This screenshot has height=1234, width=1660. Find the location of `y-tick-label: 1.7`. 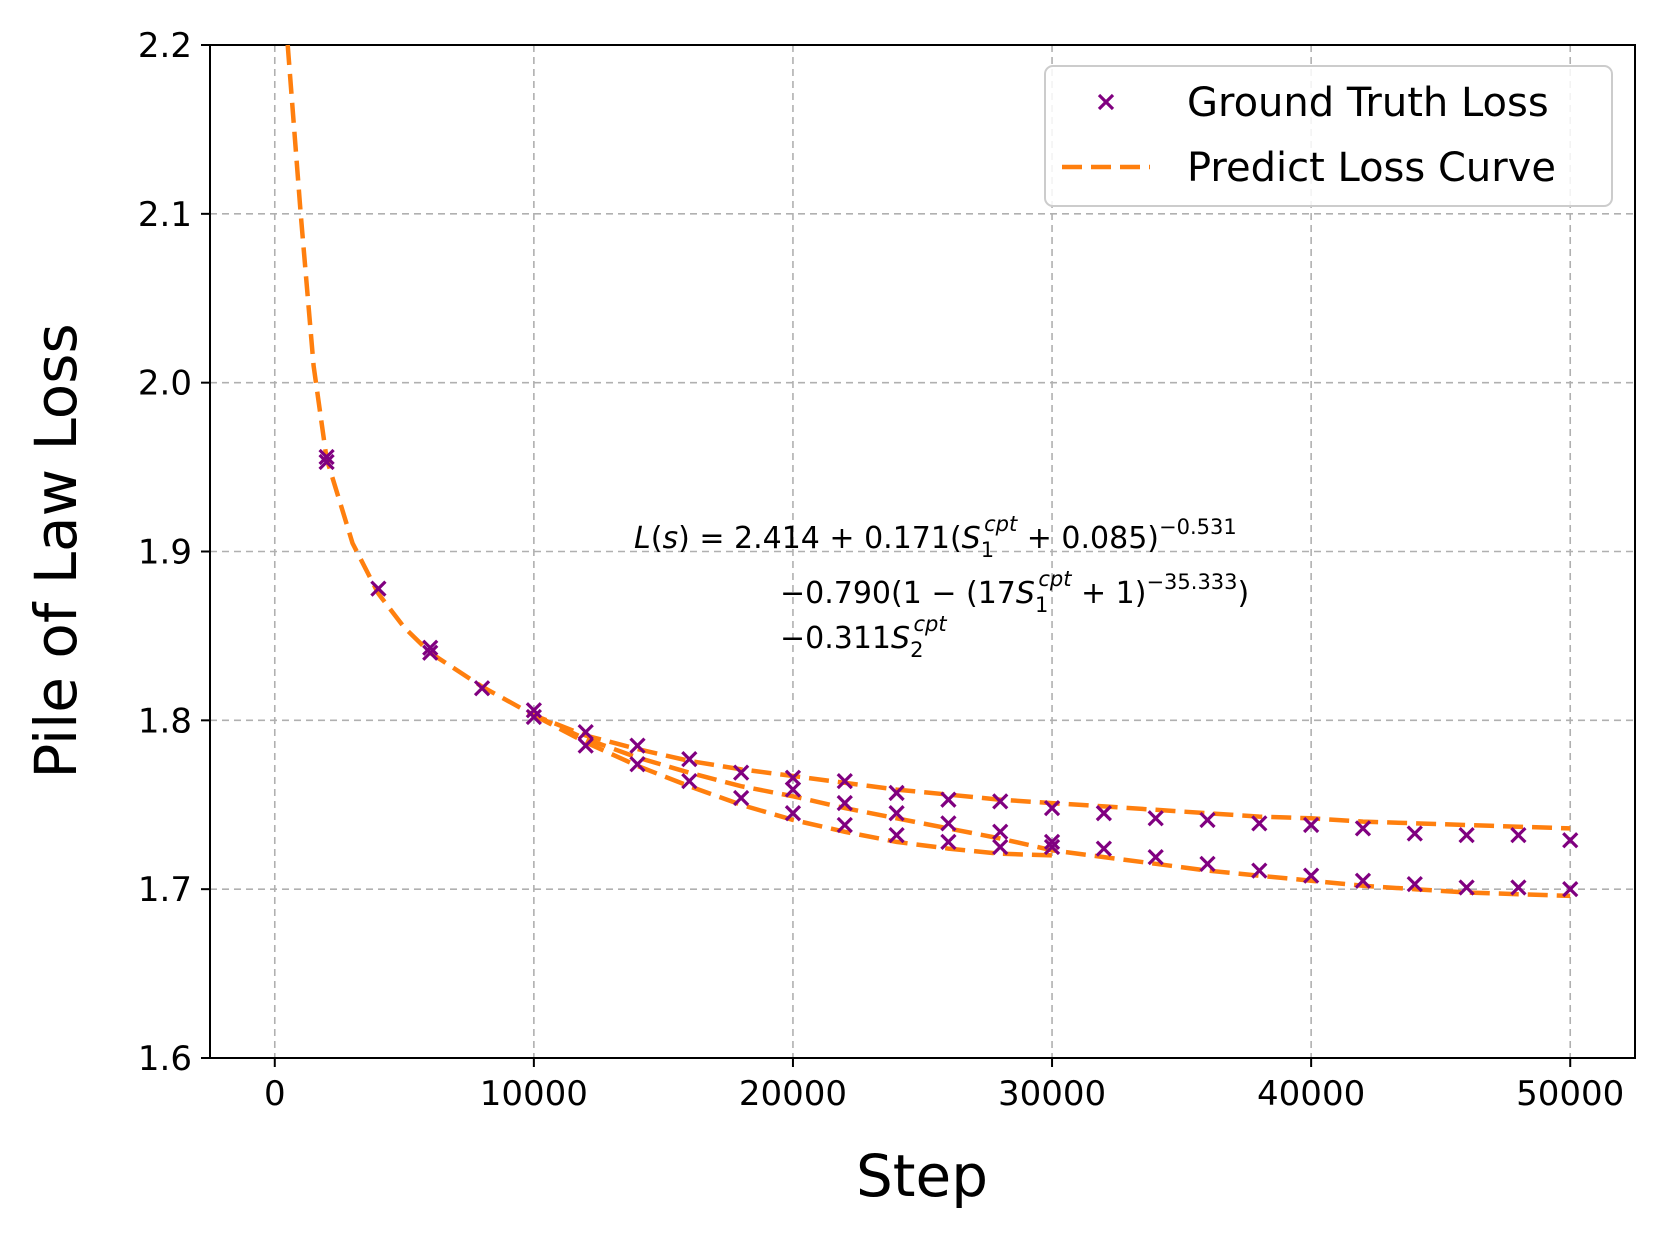

y-tick-label: 1.7 is located at coordinates (165, 890).